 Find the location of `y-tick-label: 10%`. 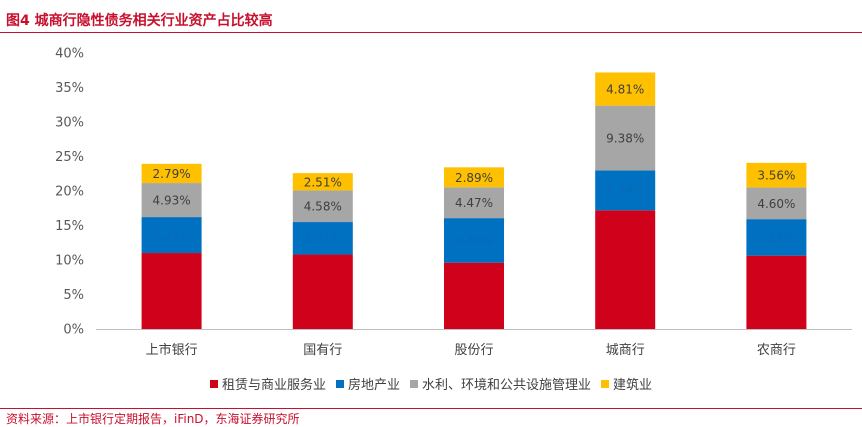

y-tick-label: 10% is located at coordinates (69, 261).